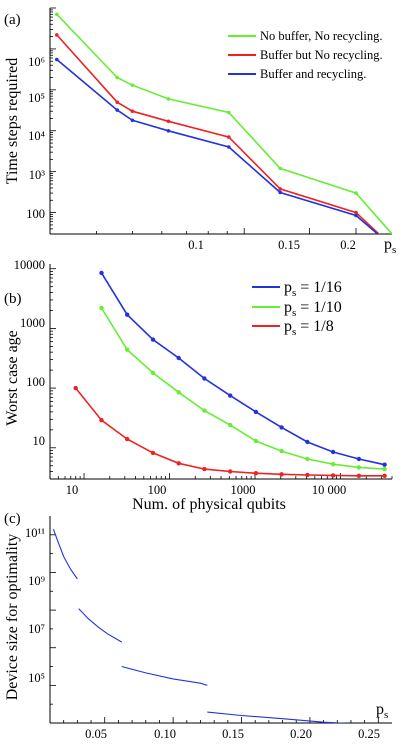 The width and height of the screenshot is (415, 756). Describe the element at coordinates (12, 378) in the screenshot. I see `panel-b-y-label: Worst case age` at that location.